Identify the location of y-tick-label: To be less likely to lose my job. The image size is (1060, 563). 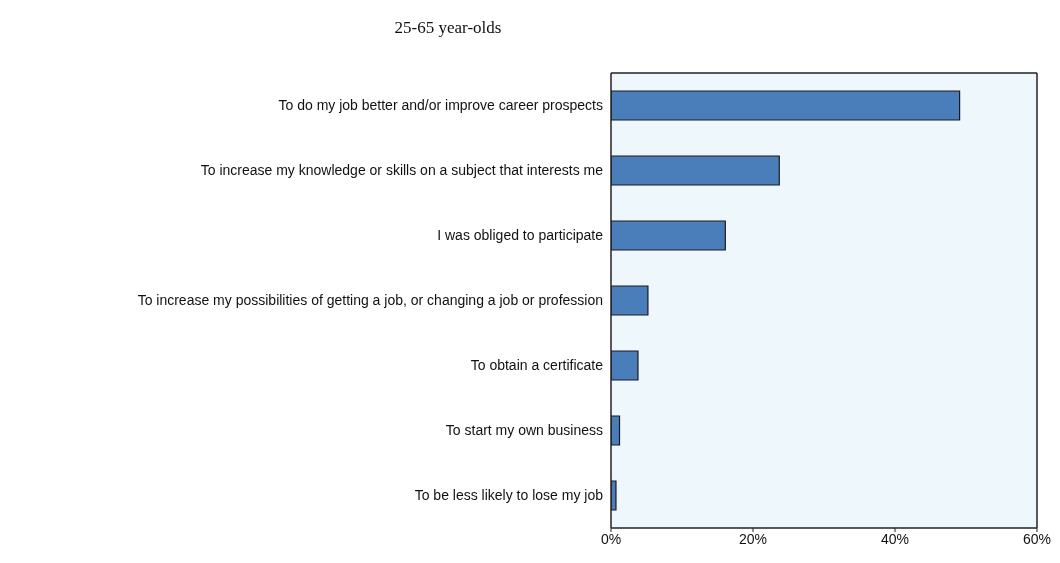
(509, 495).